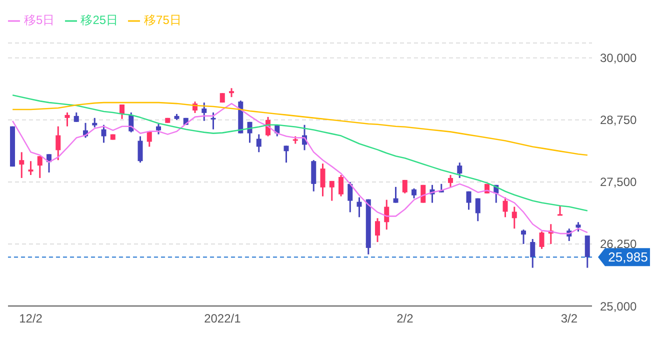  I want to click on legend-label: 移5日, so click(39, 20).